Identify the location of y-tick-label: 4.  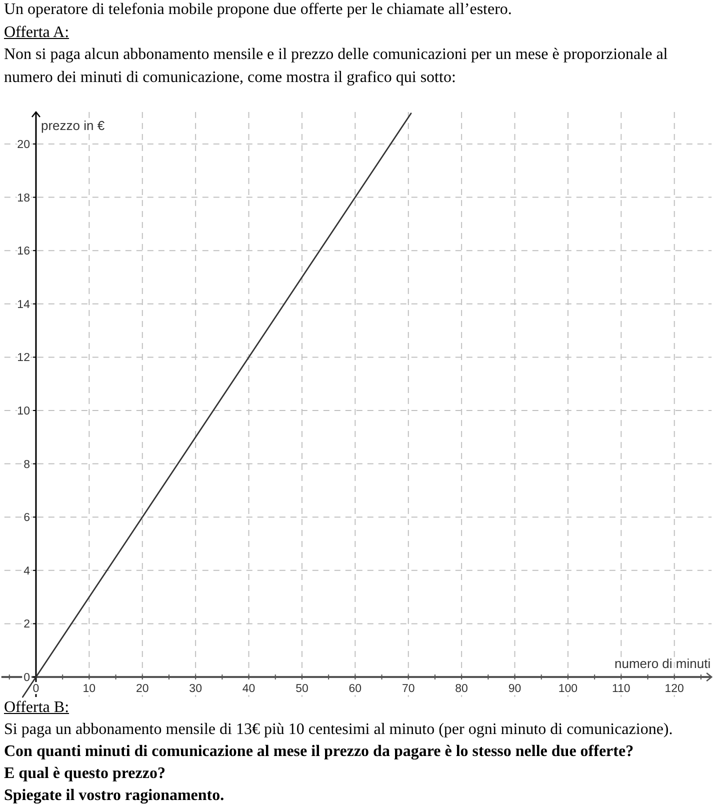
(27, 571).